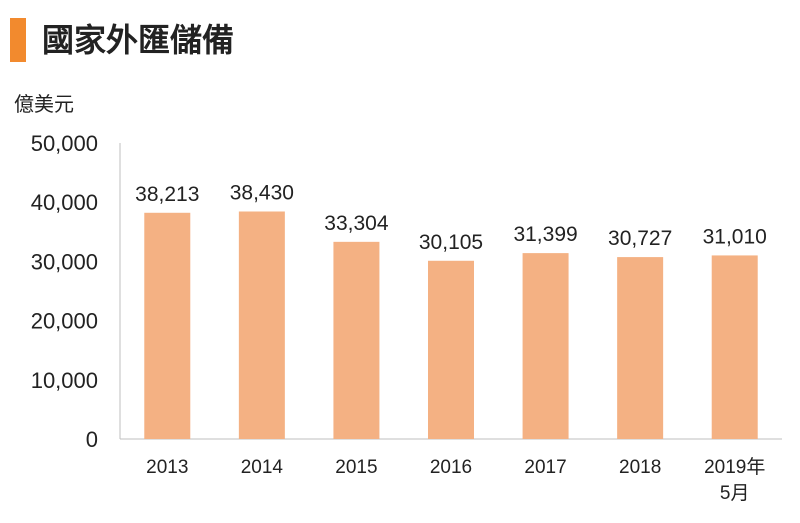 The width and height of the screenshot is (800, 523). What do you see at coordinates (356, 223) in the screenshot?
I see `data-label: 33,304` at bounding box center [356, 223].